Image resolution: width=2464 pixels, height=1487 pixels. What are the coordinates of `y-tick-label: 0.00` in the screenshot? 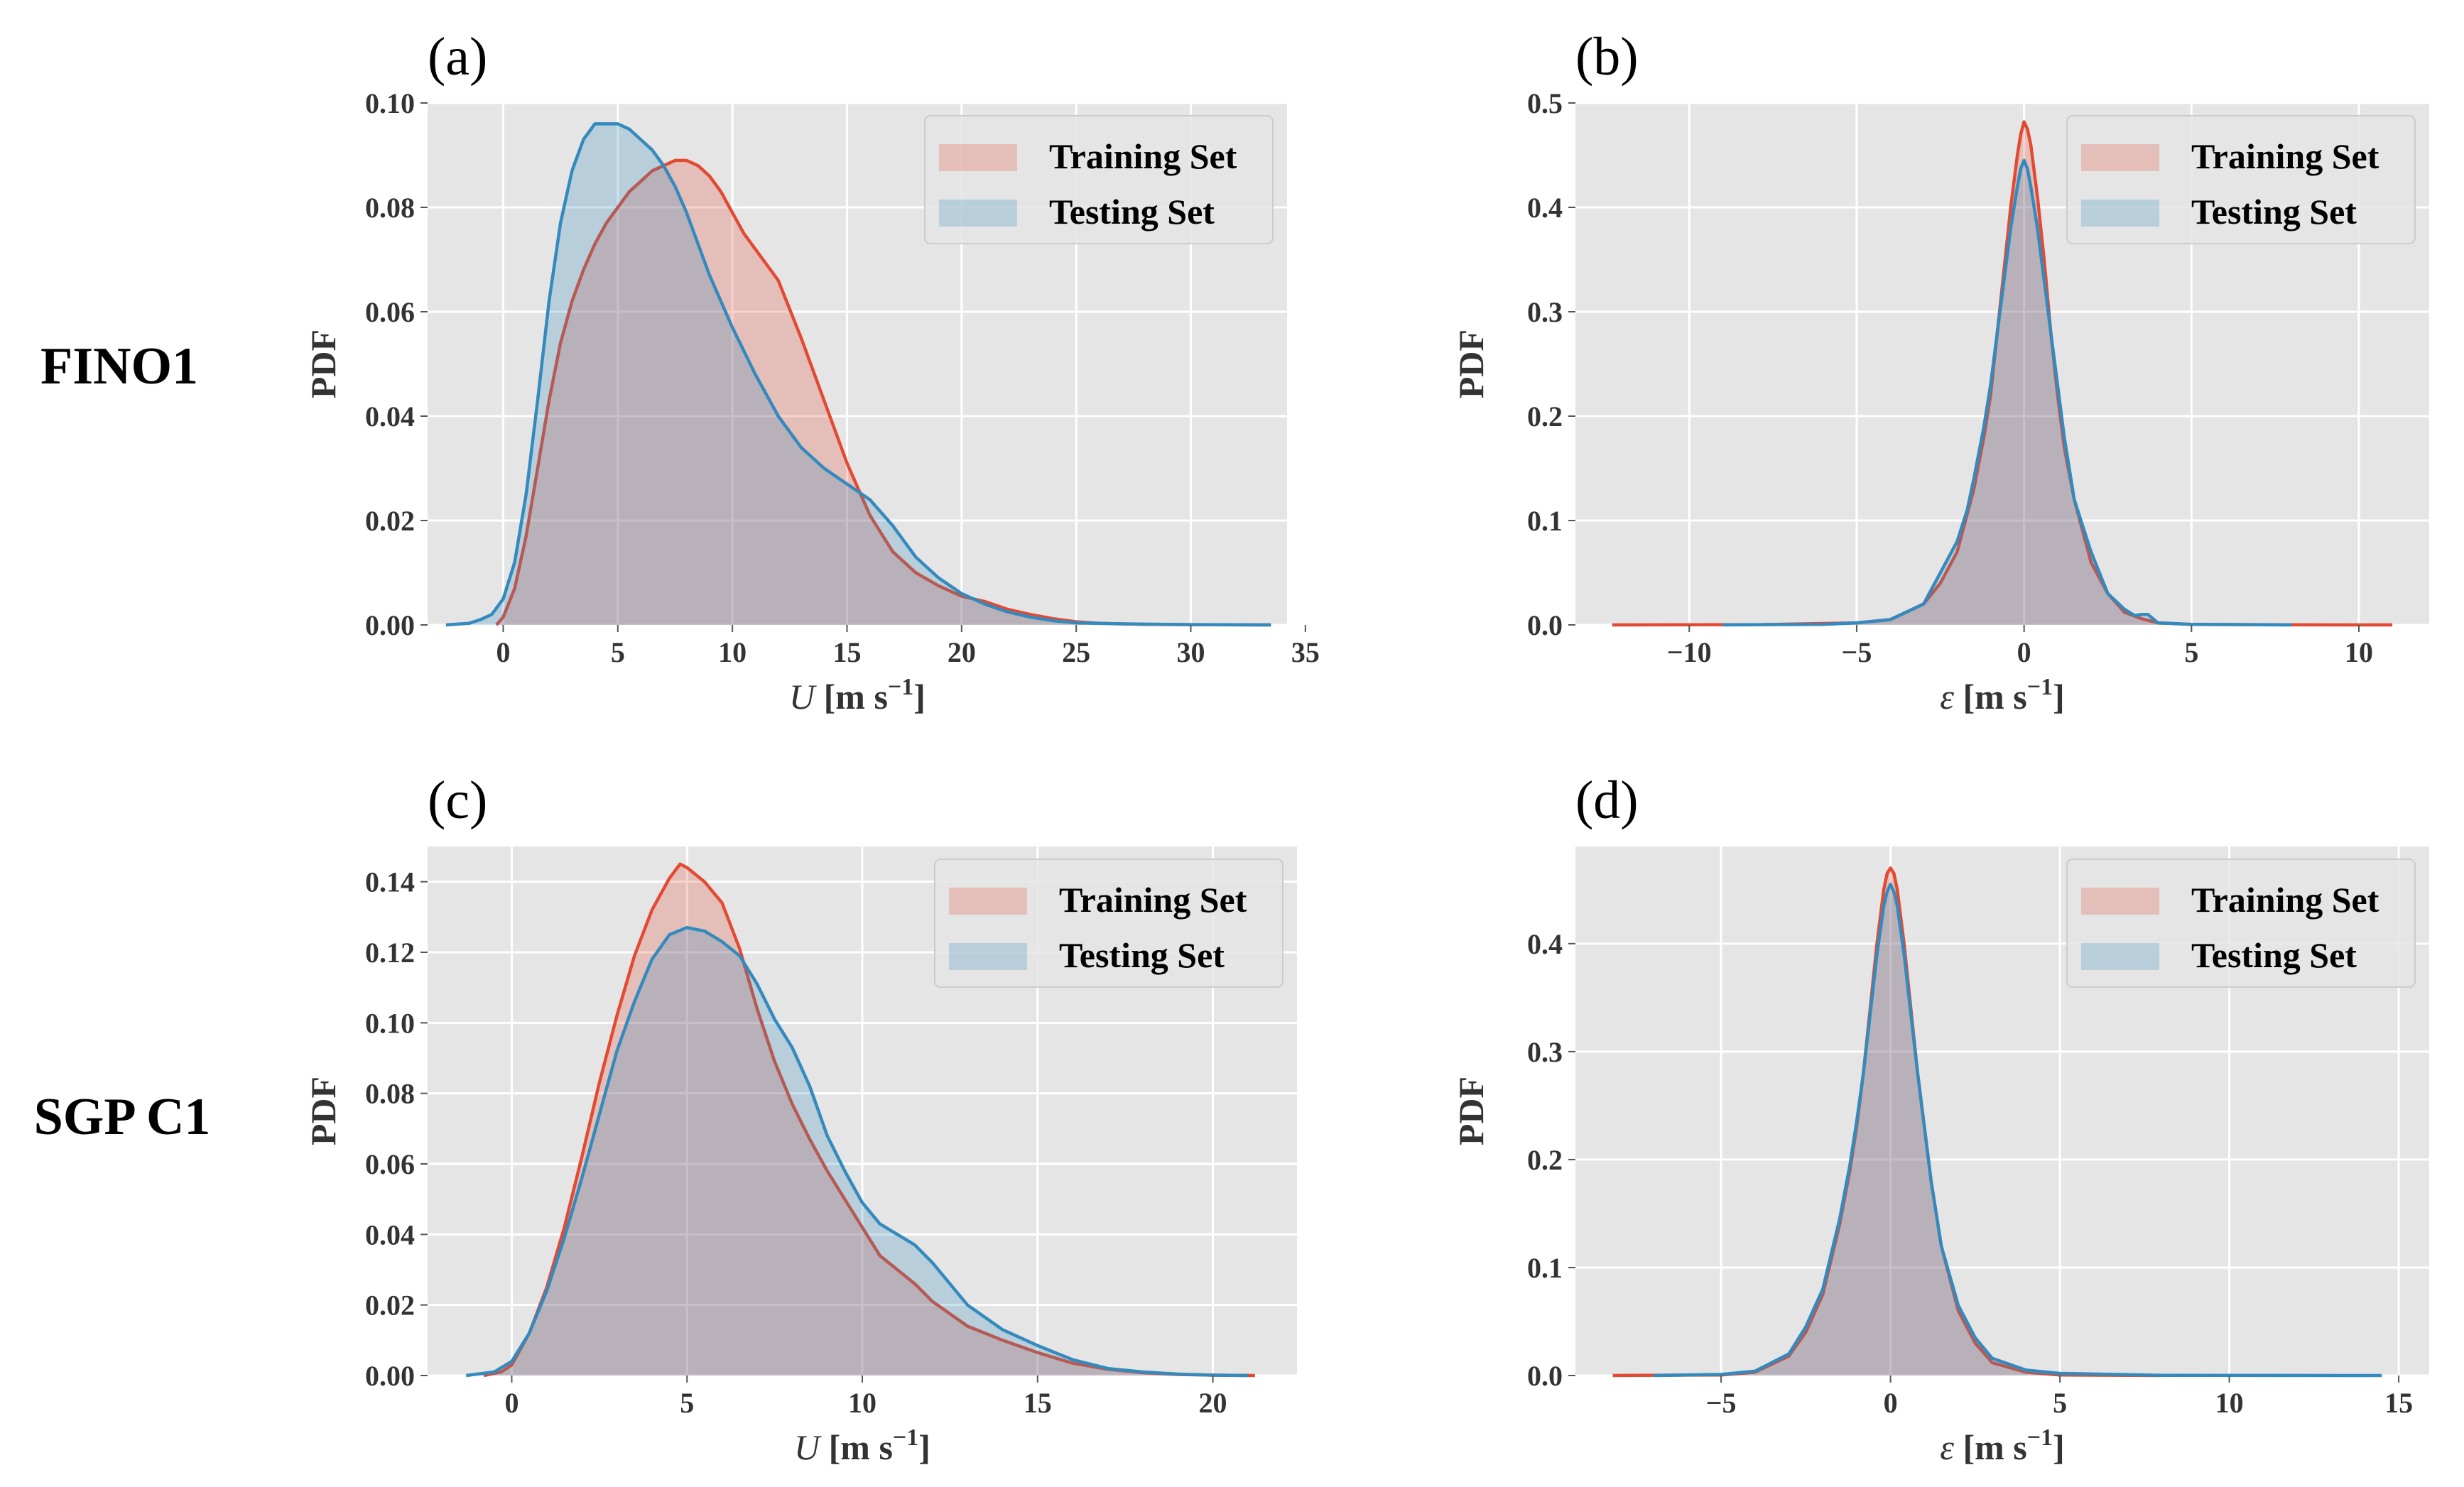 It's located at (390, 1376).